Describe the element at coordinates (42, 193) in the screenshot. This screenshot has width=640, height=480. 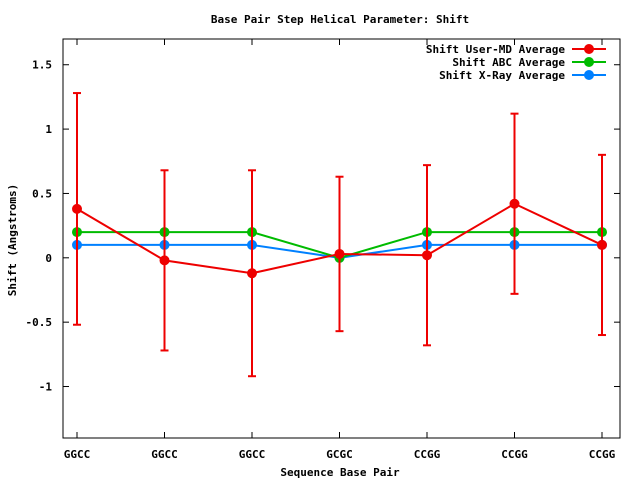
I see `y-tick-label: 0.5` at that location.